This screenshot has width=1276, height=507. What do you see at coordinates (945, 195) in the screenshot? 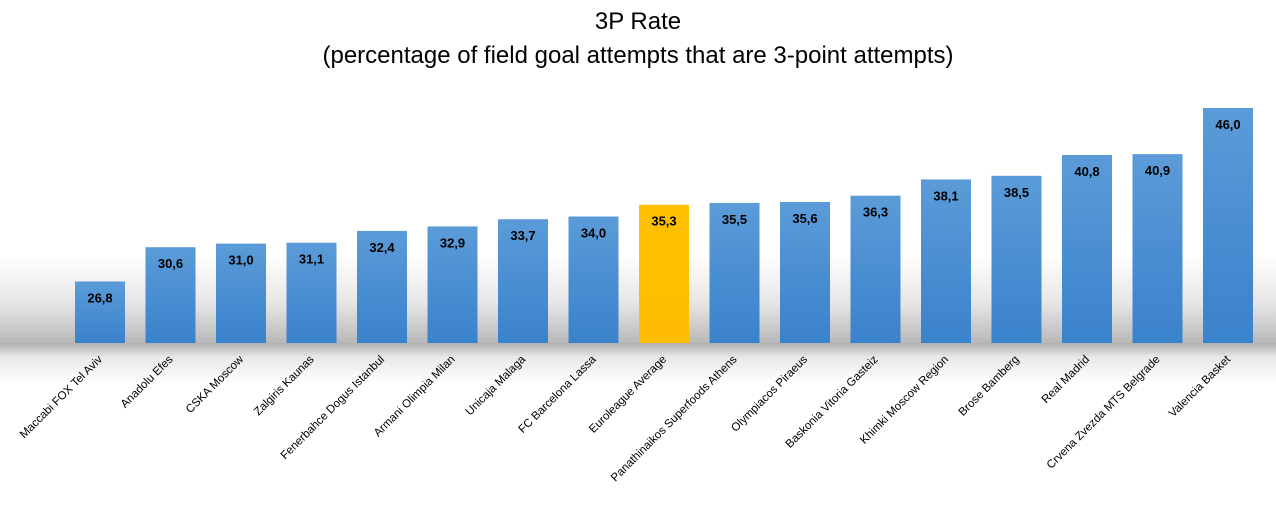
I see `data-label: 38,1` at bounding box center [945, 195].